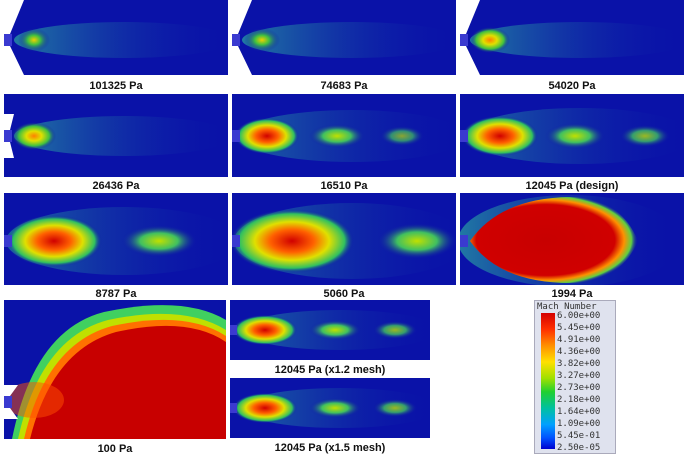  Describe the element at coordinates (579, 424) in the screenshot. I see `legend-label: 1.09e+00` at that location.